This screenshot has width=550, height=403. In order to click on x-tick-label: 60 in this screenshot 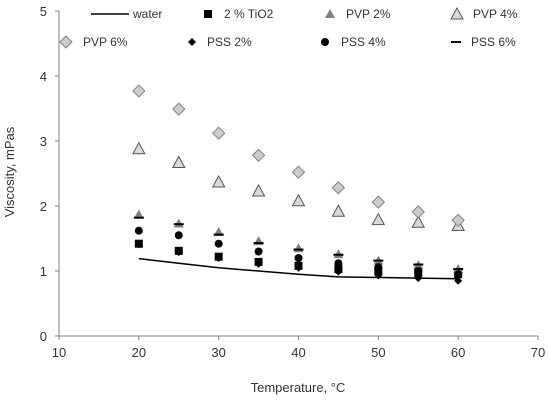, I will do `click(458, 352)`.